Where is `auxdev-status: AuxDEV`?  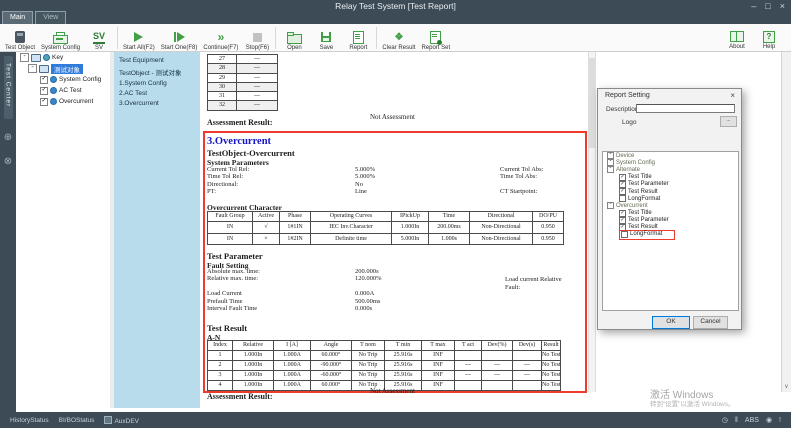
auxdev-status: AuxDEV is located at coordinates (121, 420).